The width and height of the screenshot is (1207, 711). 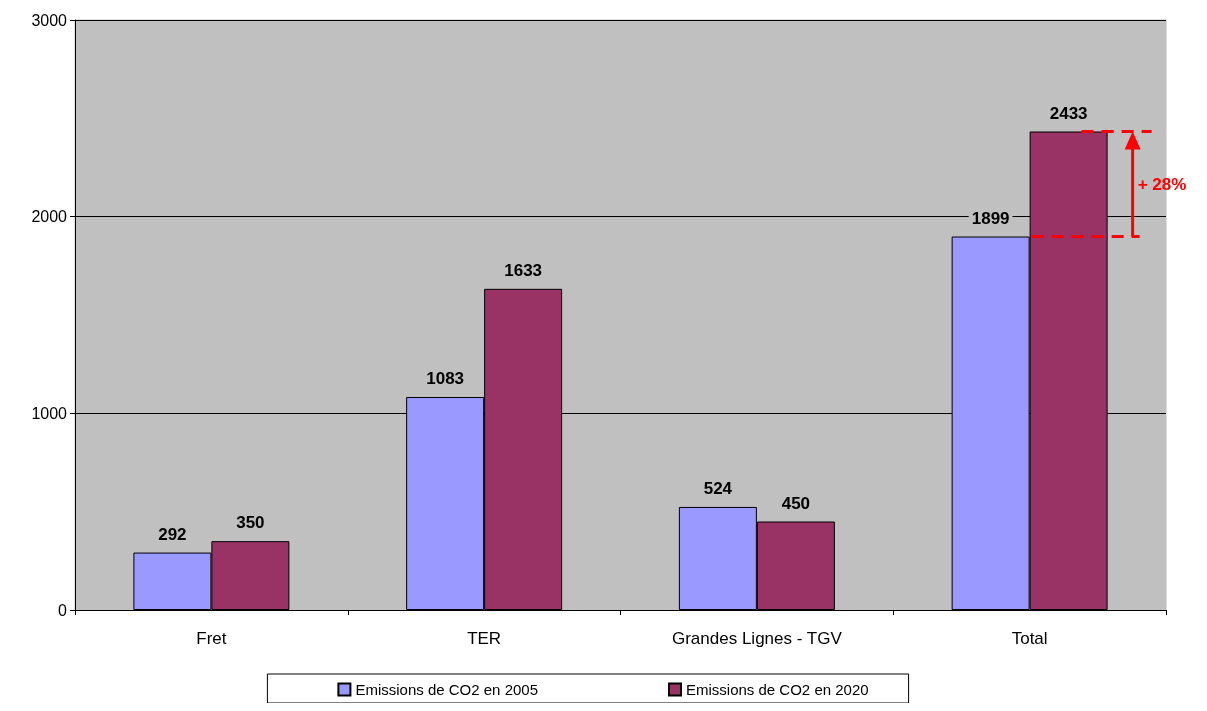 I want to click on data-label: 1083, so click(x=445, y=379).